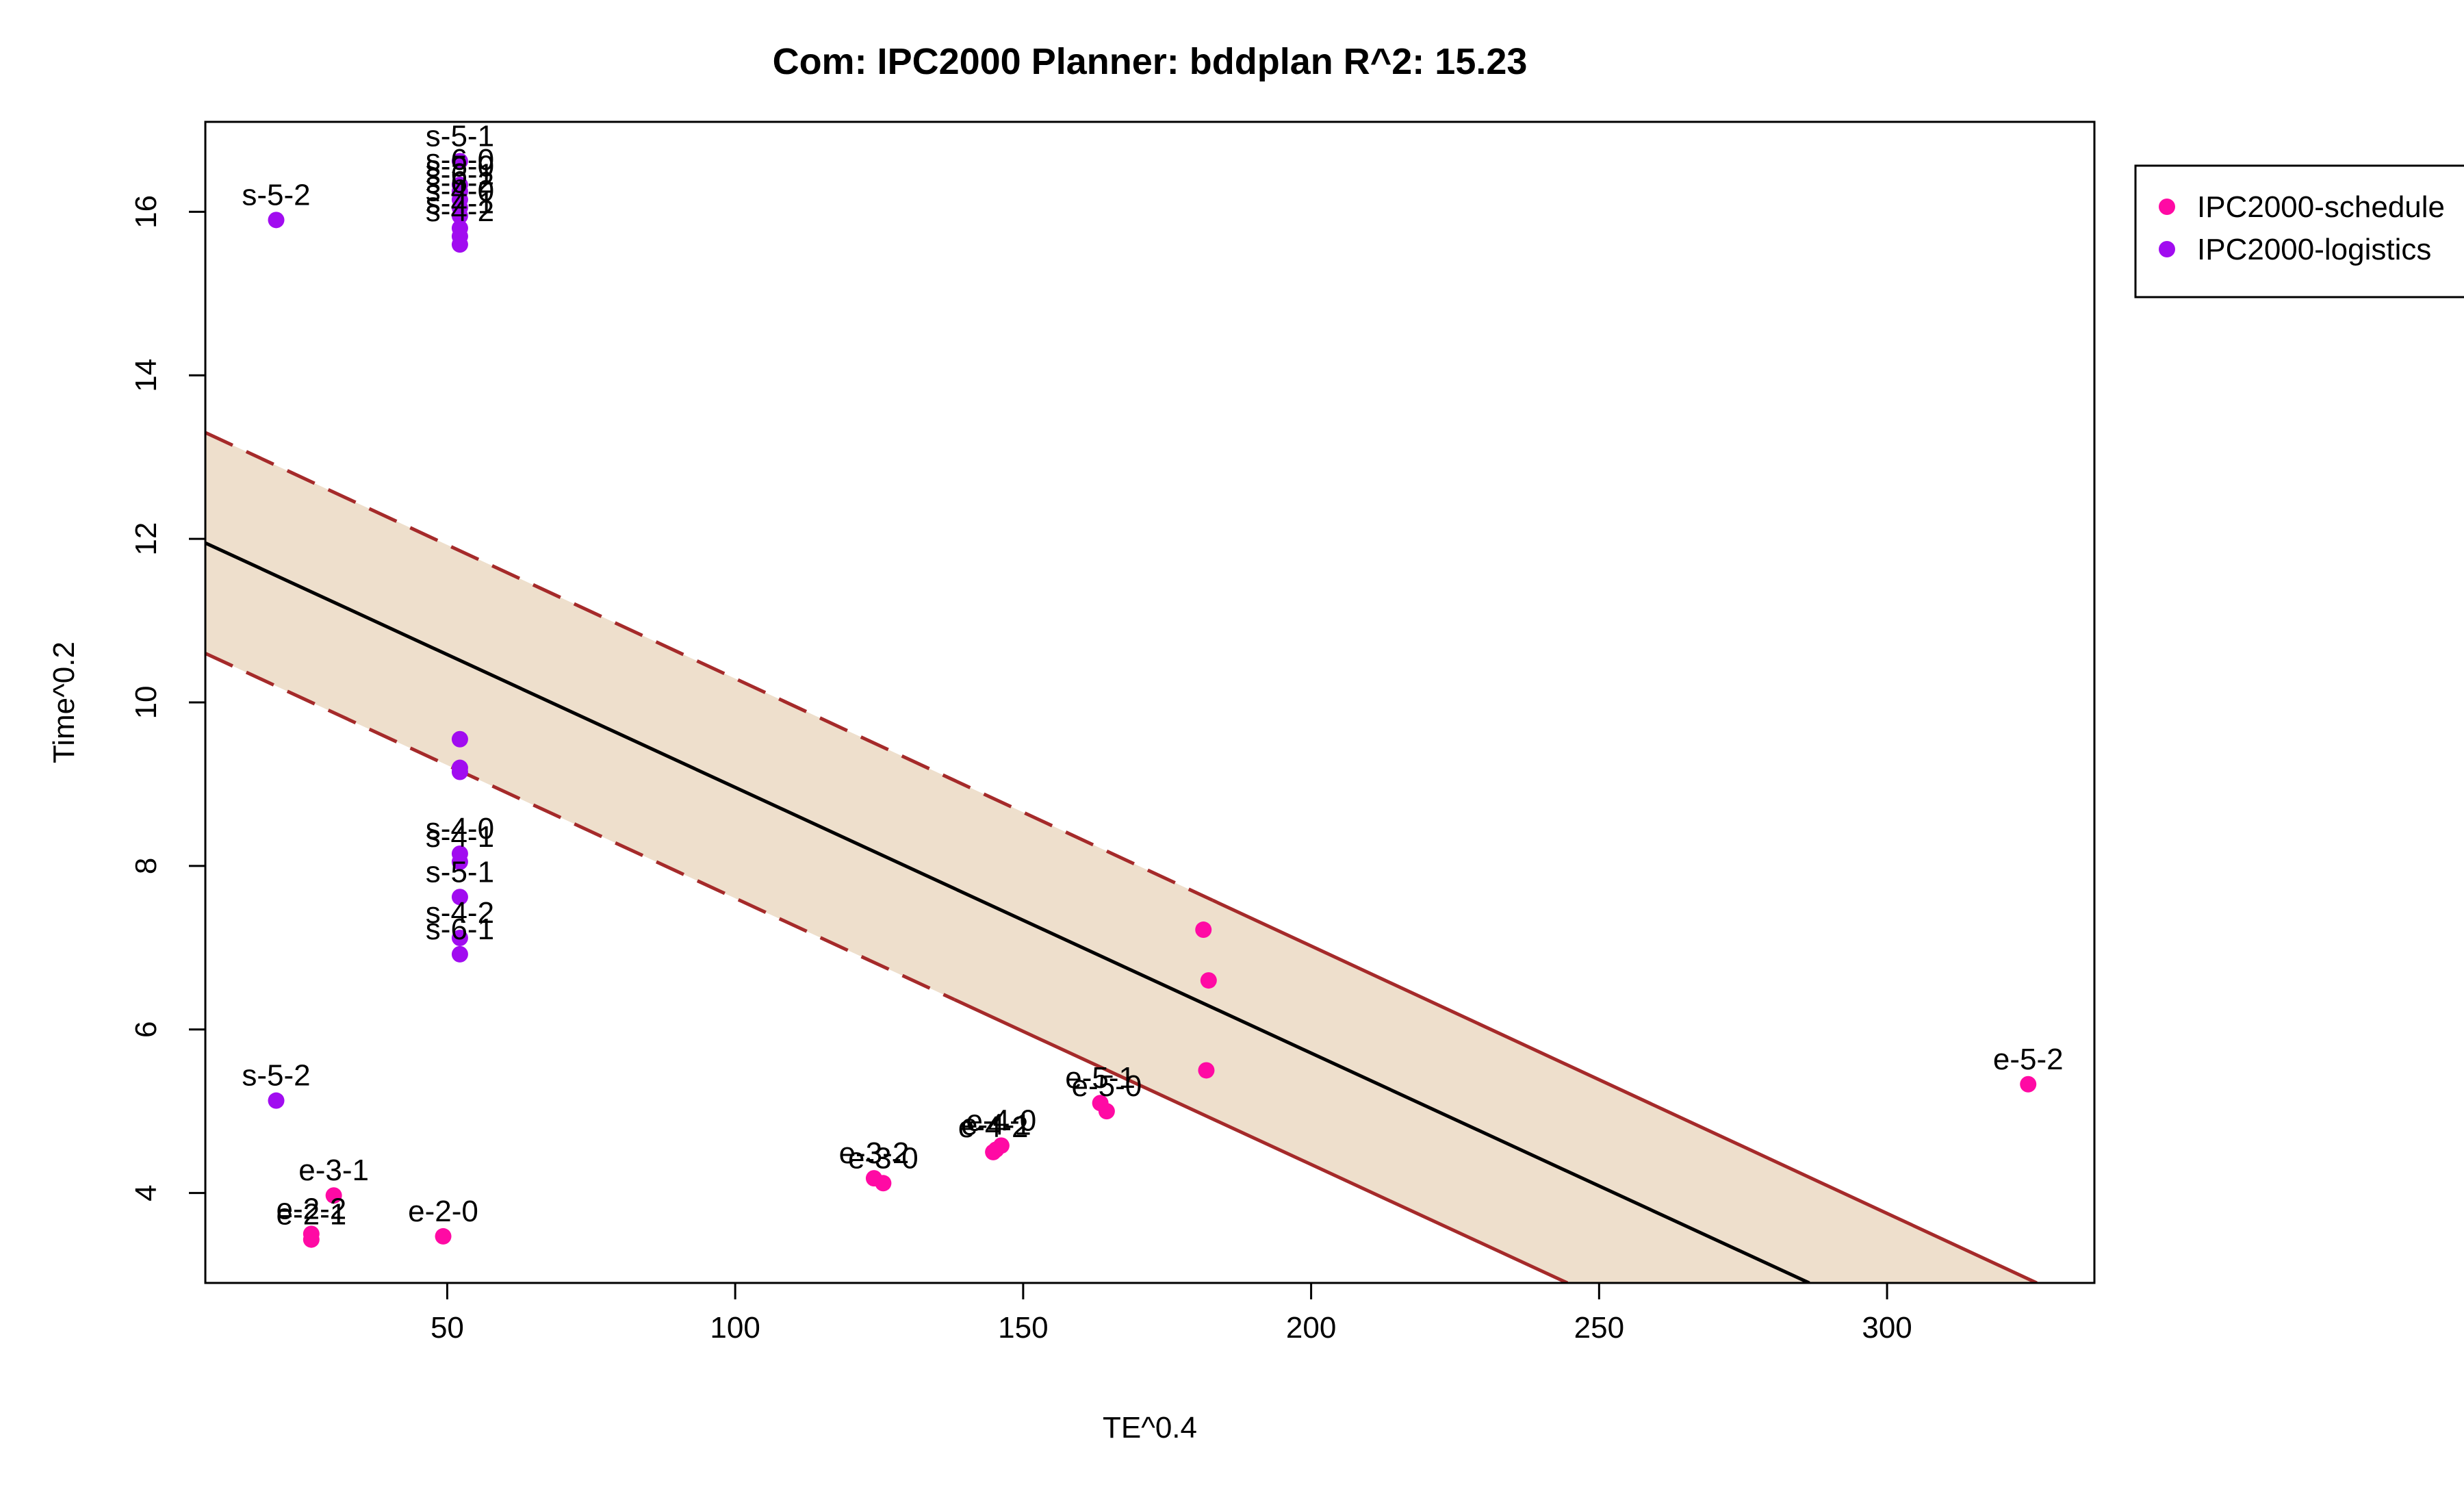  What do you see at coordinates (735, 1328) in the screenshot?
I see `x-tick-label: 100` at bounding box center [735, 1328].